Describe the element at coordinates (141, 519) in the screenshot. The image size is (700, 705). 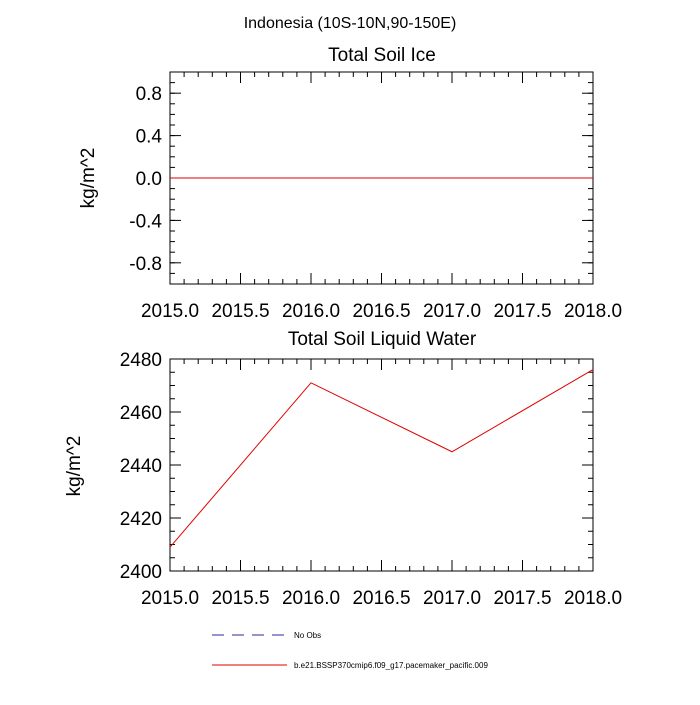
I see `y-tick-label: 2420` at that location.